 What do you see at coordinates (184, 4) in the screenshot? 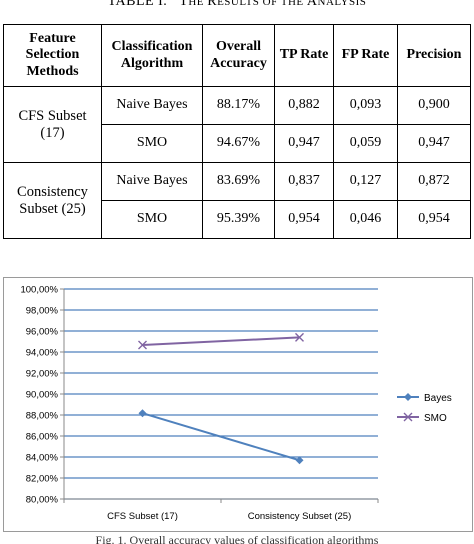
I see `caption-title-part: T` at bounding box center [184, 4].